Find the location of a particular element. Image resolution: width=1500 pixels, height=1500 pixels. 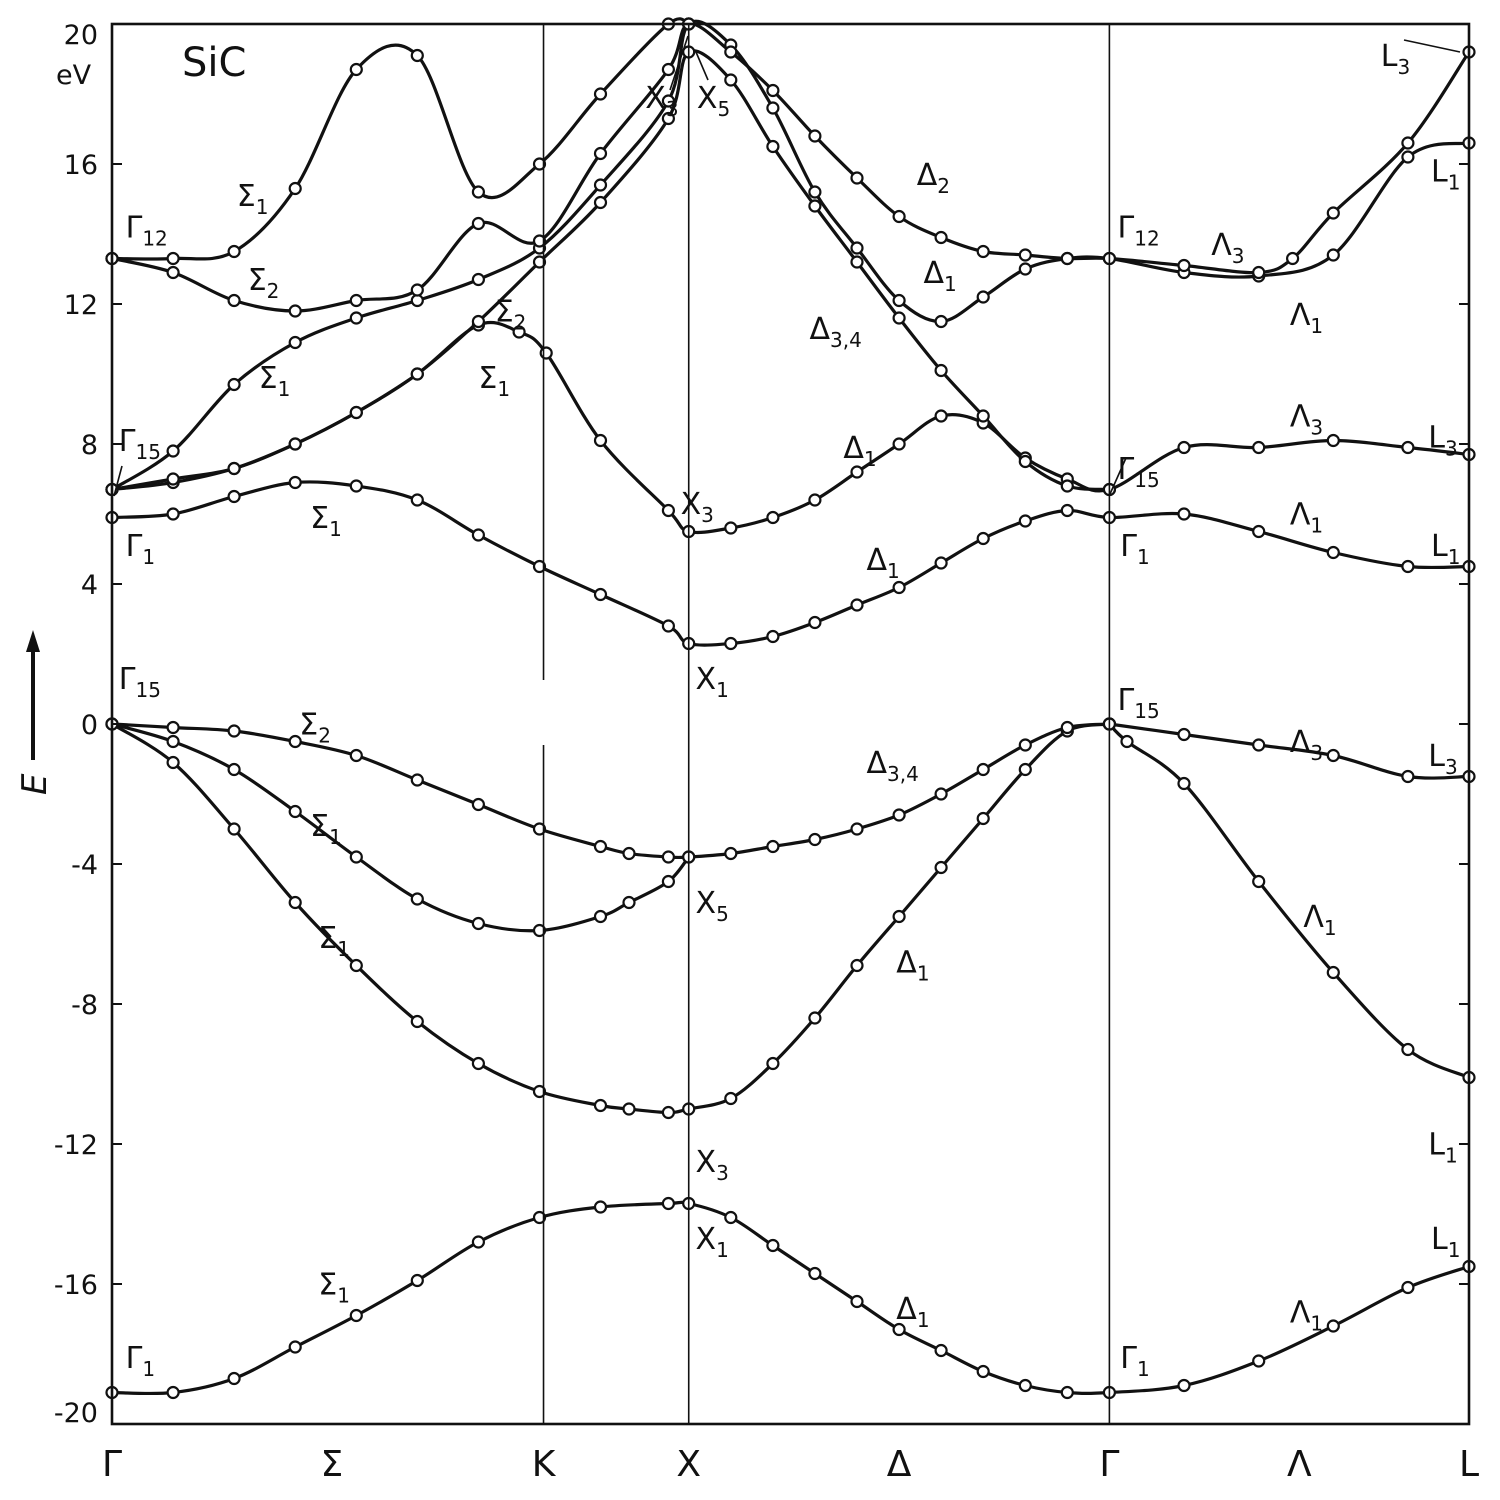

x-tick-label: L is located at coordinates (1469, 1464).